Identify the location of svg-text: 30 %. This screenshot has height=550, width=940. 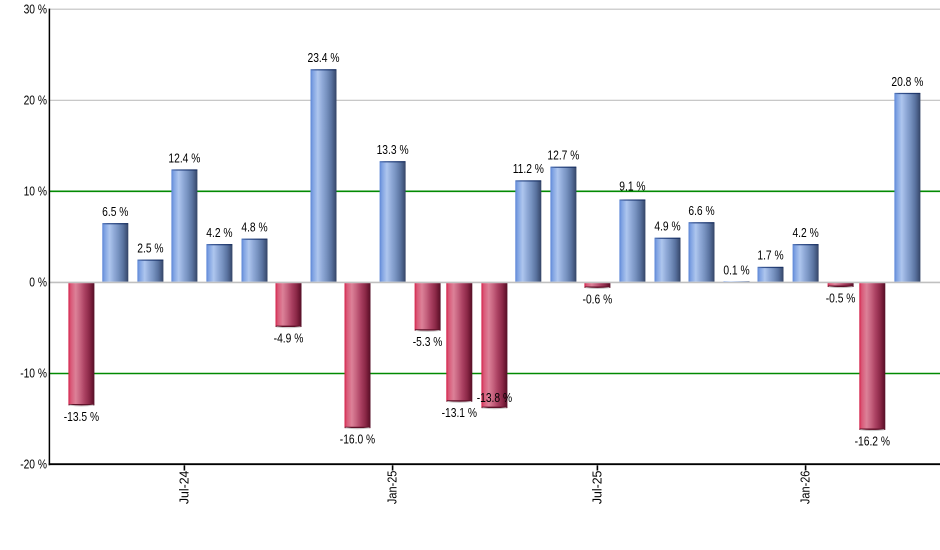
(36, 8).